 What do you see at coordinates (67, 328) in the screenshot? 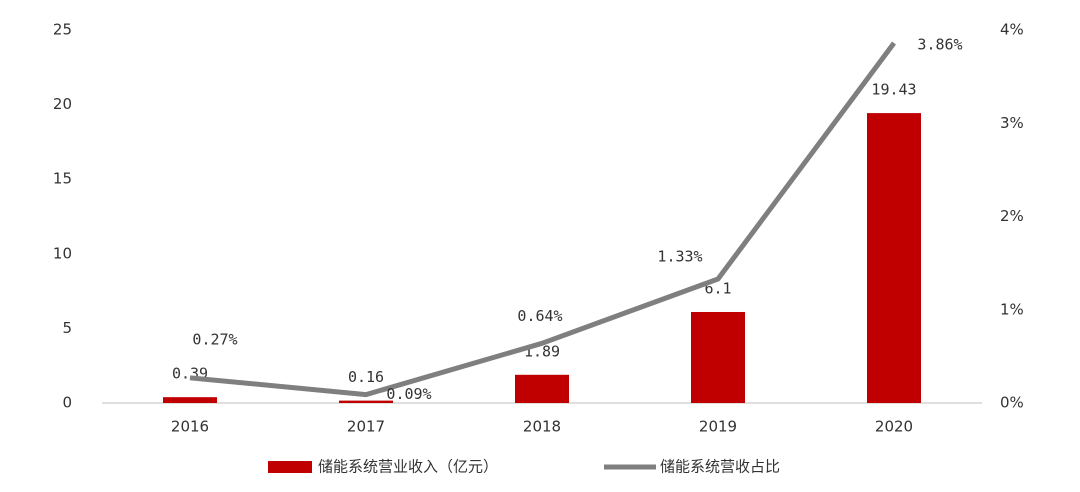
I see `y-tick-label: 5` at bounding box center [67, 328].